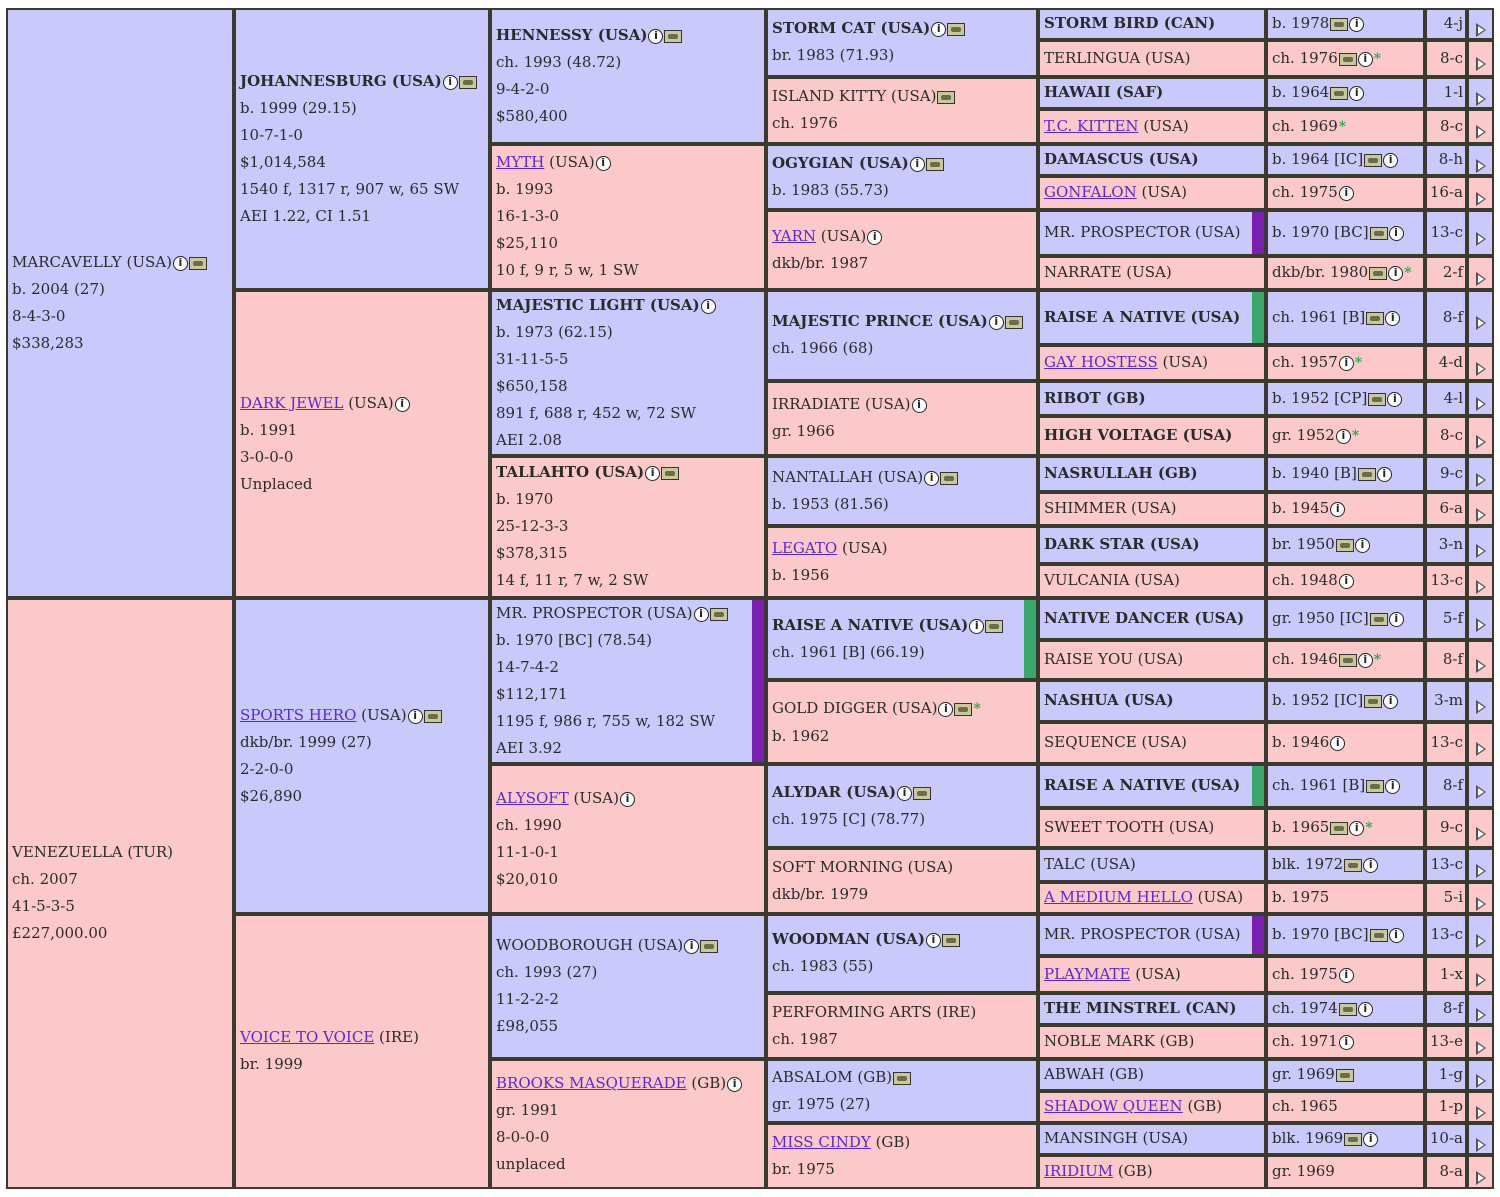 This screenshot has height=1197, width=1500. I want to click on horse-name-voice-to-voice: VOICE TO VOICE, so click(307, 1037).